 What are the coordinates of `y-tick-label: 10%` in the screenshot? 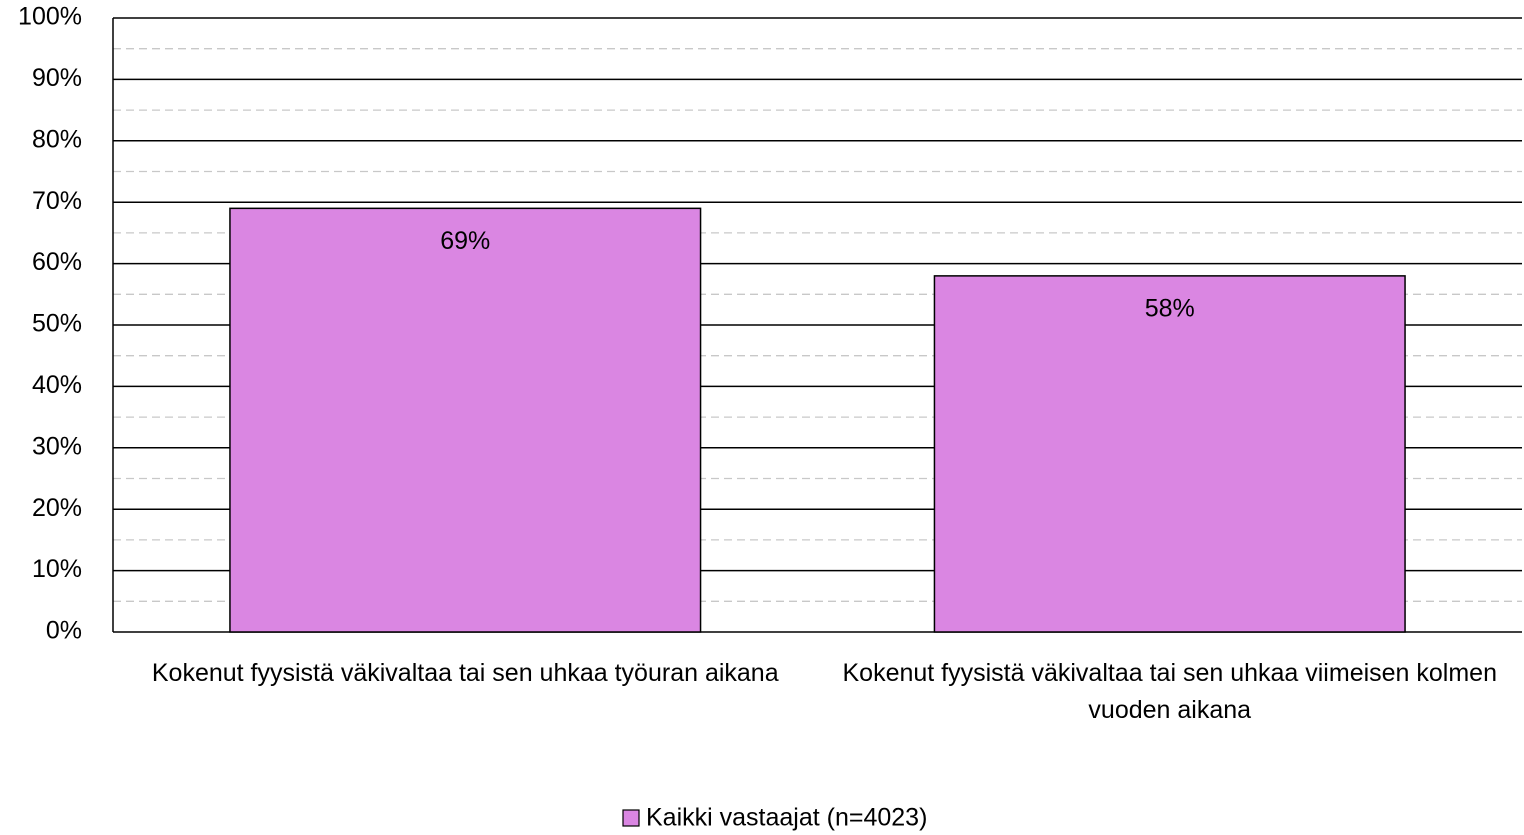 It's located at (57, 569).